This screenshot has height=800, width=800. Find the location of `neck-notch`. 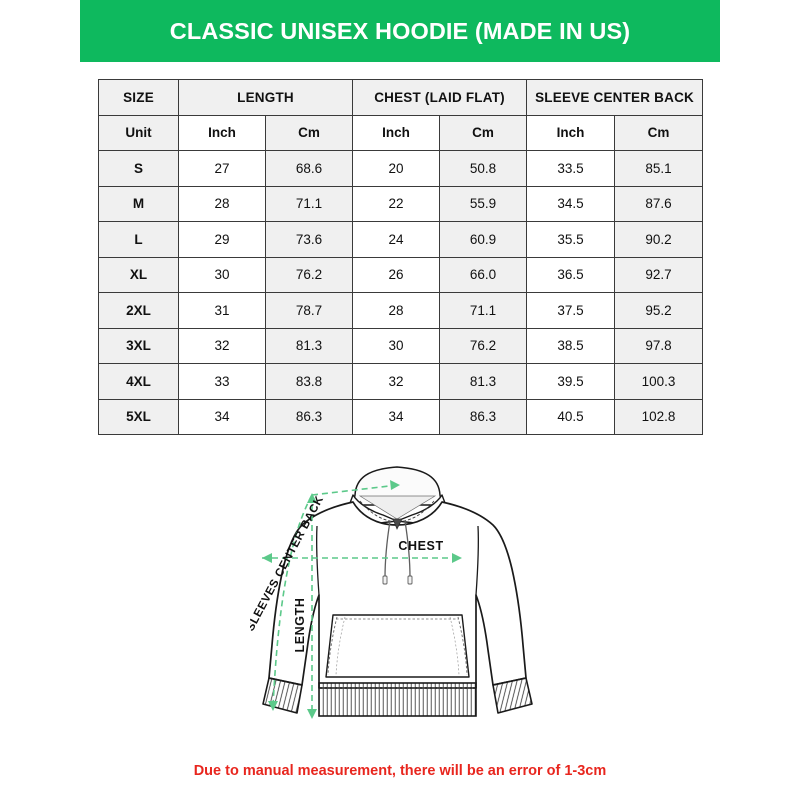

neck-notch is located at coordinates (397, 524).